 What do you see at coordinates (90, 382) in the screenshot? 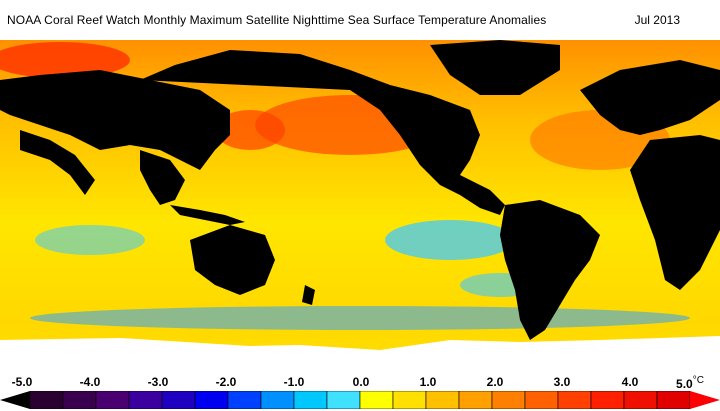
I see `legend-tick: -4.0` at bounding box center [90, 382].